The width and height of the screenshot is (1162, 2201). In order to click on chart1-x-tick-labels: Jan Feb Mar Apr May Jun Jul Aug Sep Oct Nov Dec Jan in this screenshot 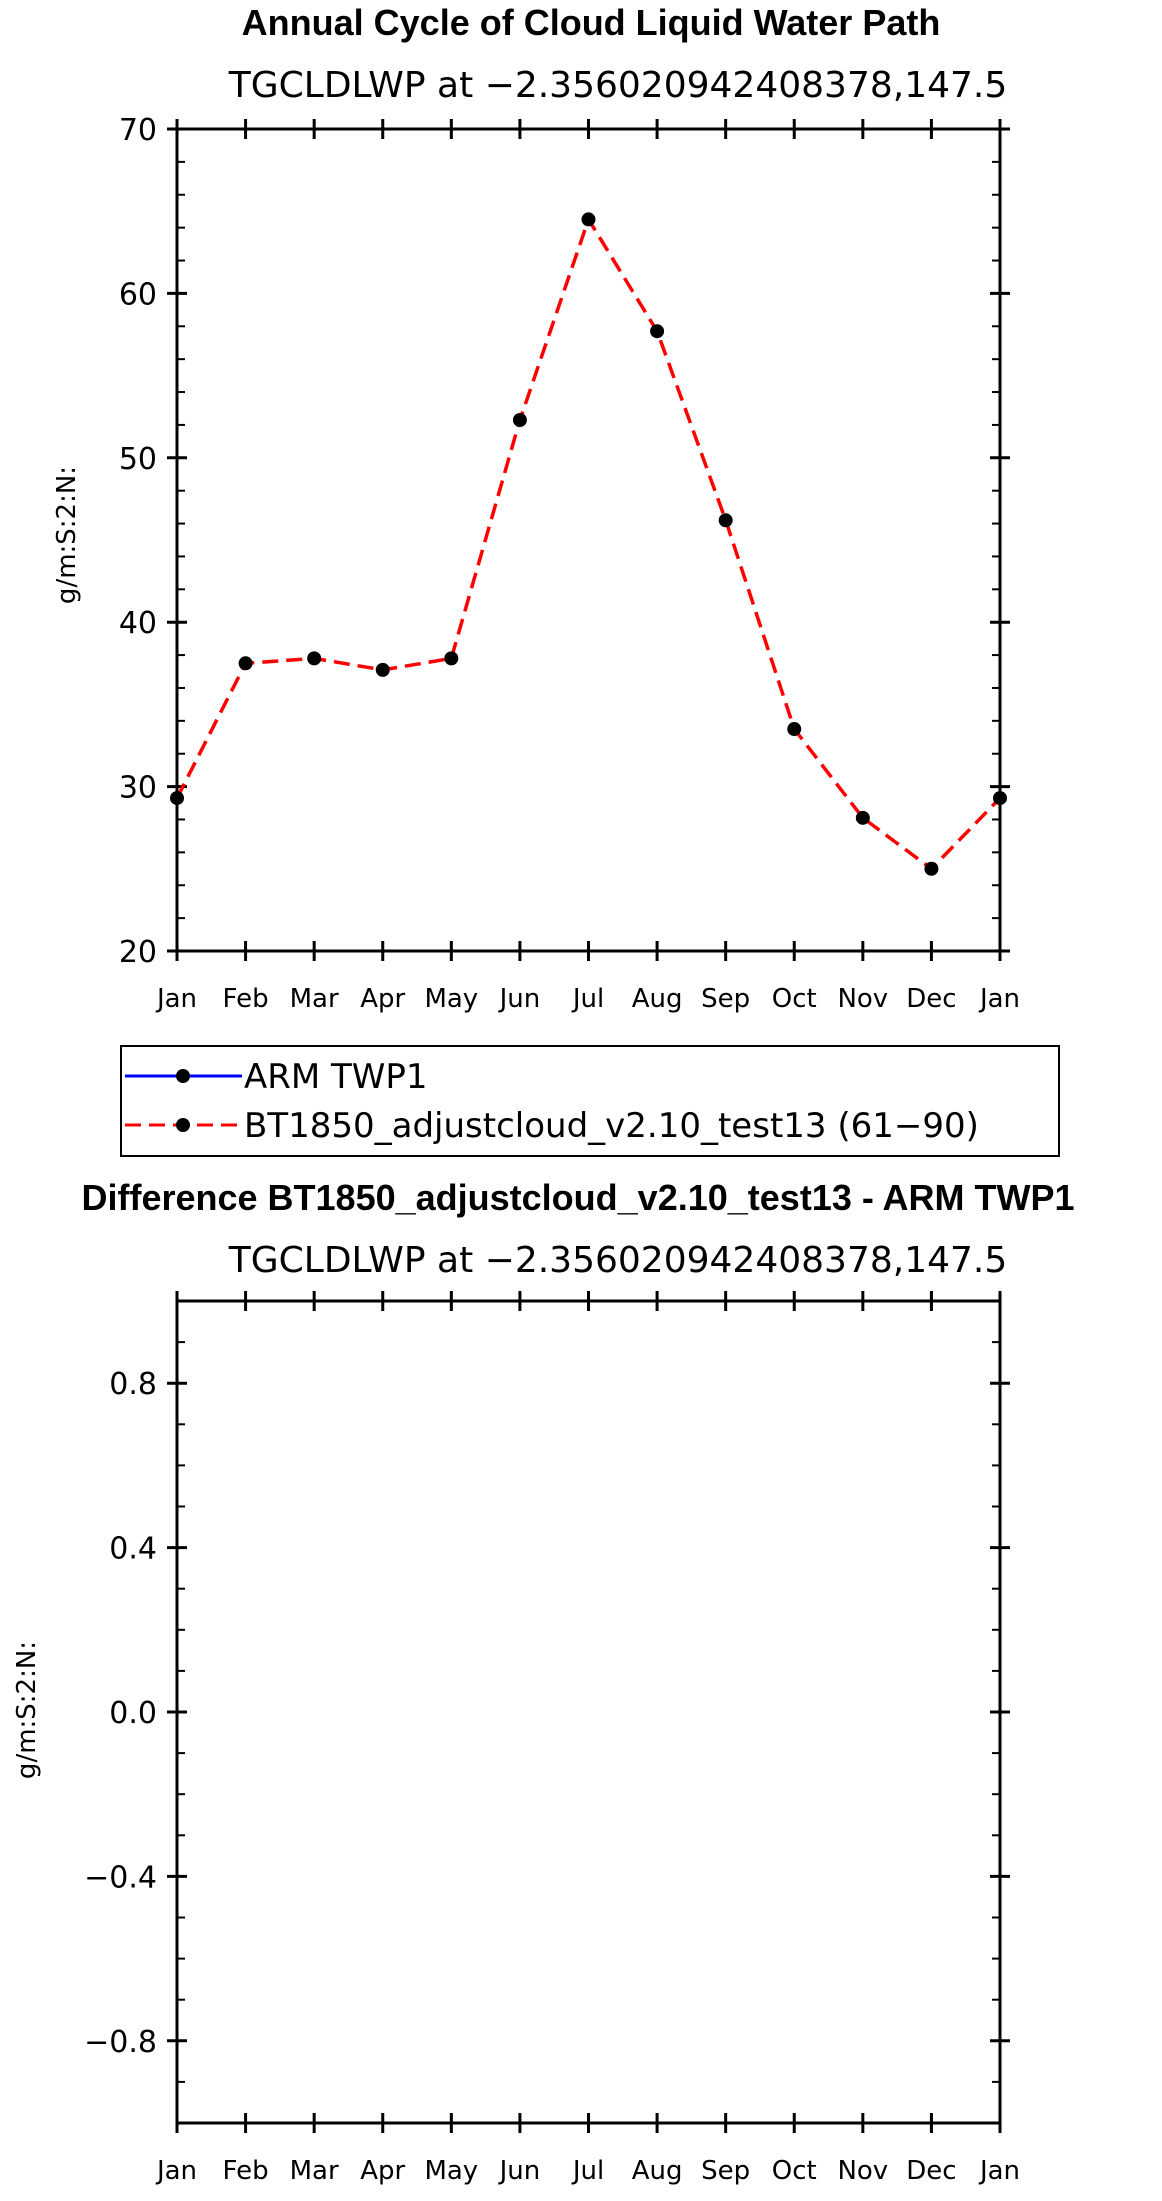, I will do `click(587, 999)`.